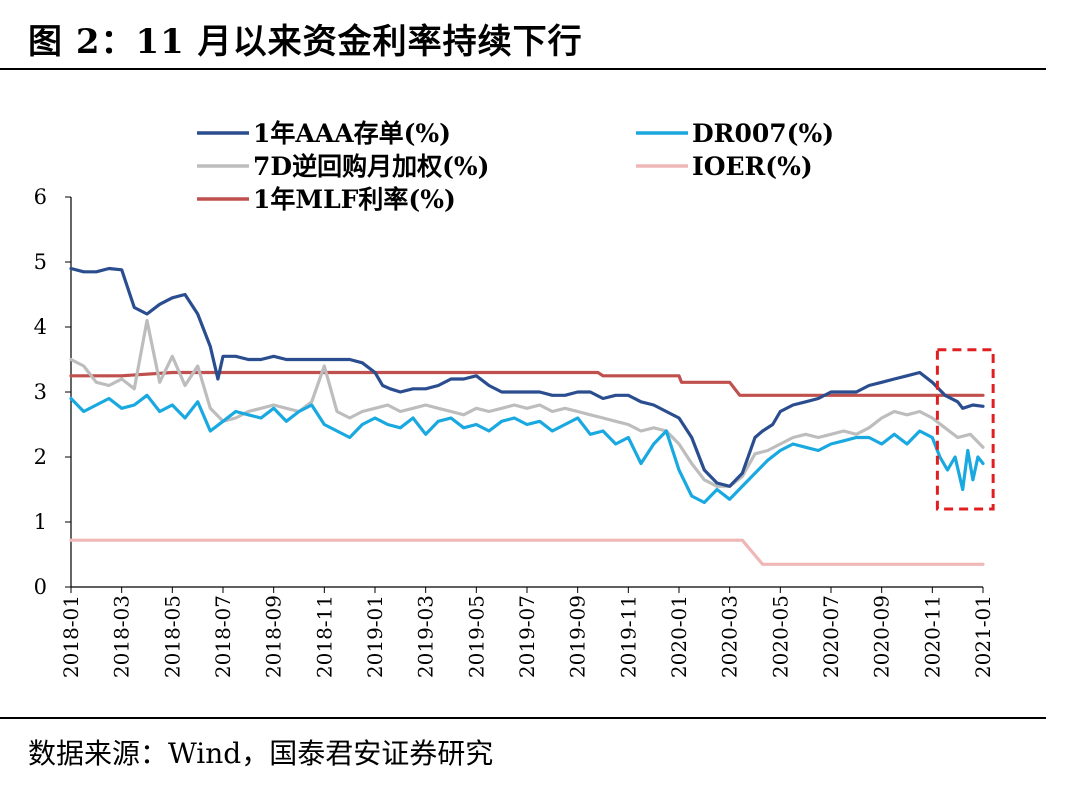  What do you see at coordinates (831, 636) in the screenshot?
I see `x-tick-label: 2020-07` at bounding box center [831, 636].